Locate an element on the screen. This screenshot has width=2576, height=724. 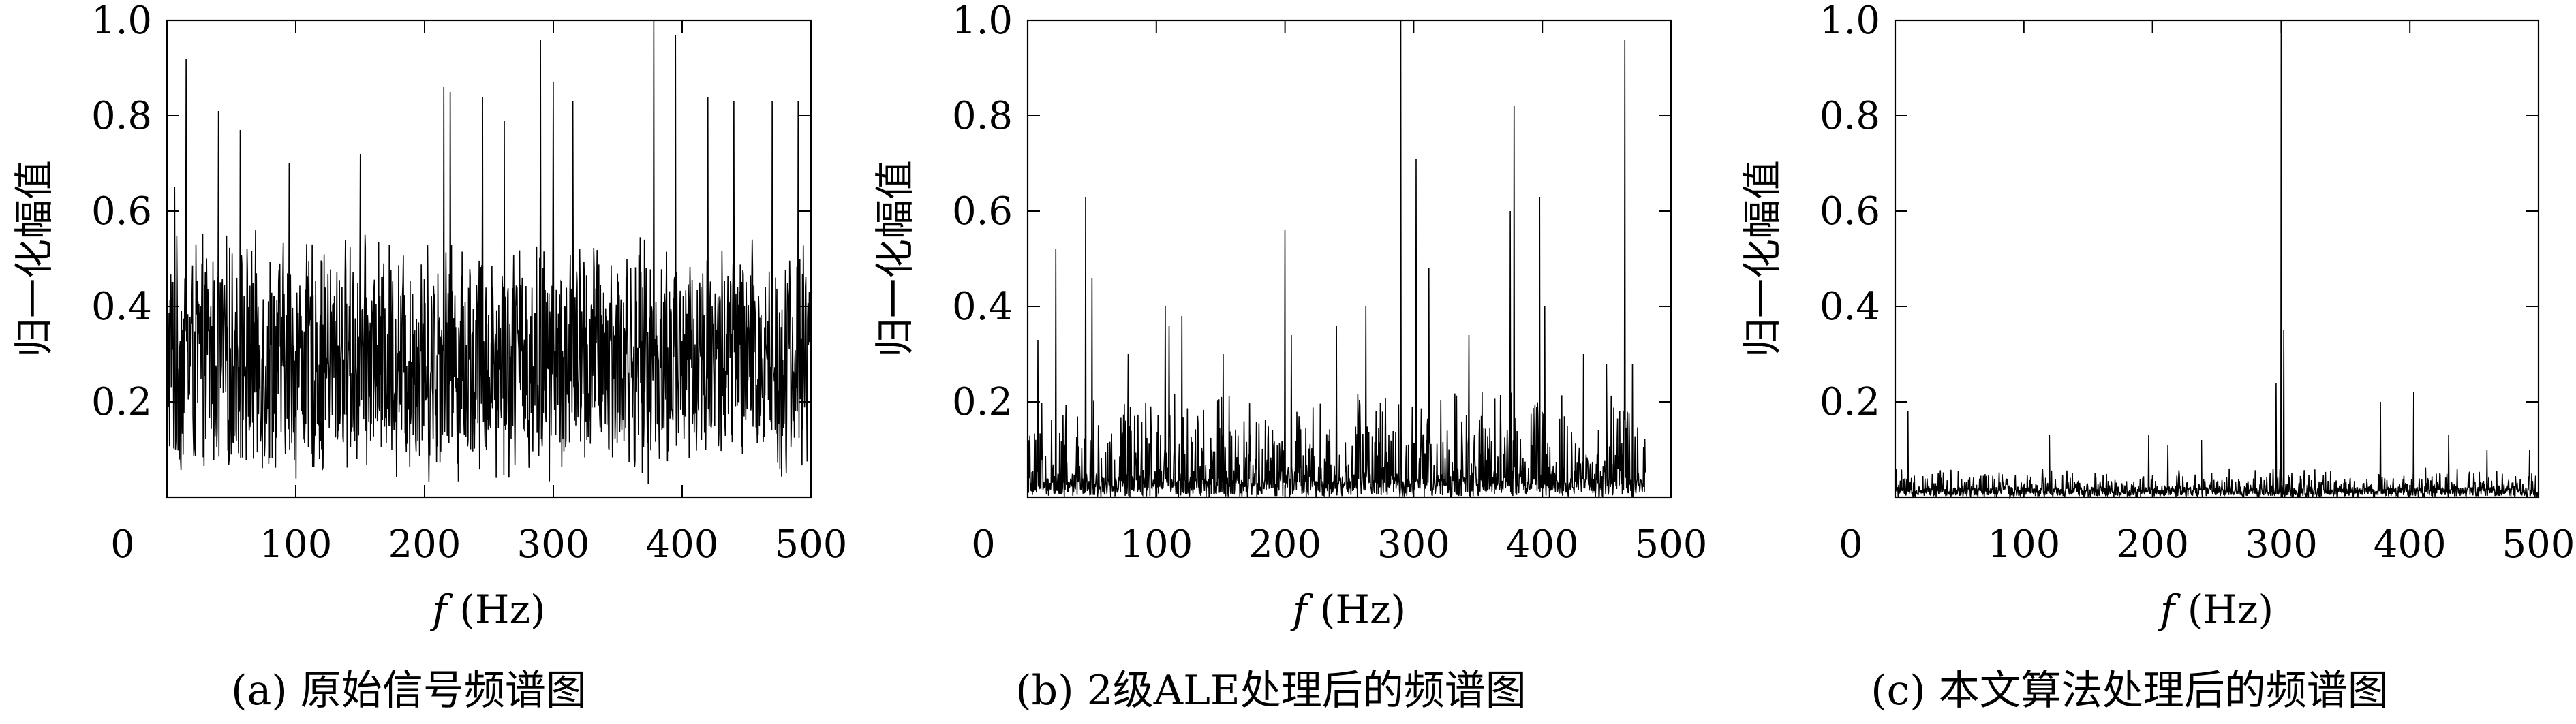
caption-b: (b) 2级ALE处理后的频谱图 is located at coordinates (1271, 690).